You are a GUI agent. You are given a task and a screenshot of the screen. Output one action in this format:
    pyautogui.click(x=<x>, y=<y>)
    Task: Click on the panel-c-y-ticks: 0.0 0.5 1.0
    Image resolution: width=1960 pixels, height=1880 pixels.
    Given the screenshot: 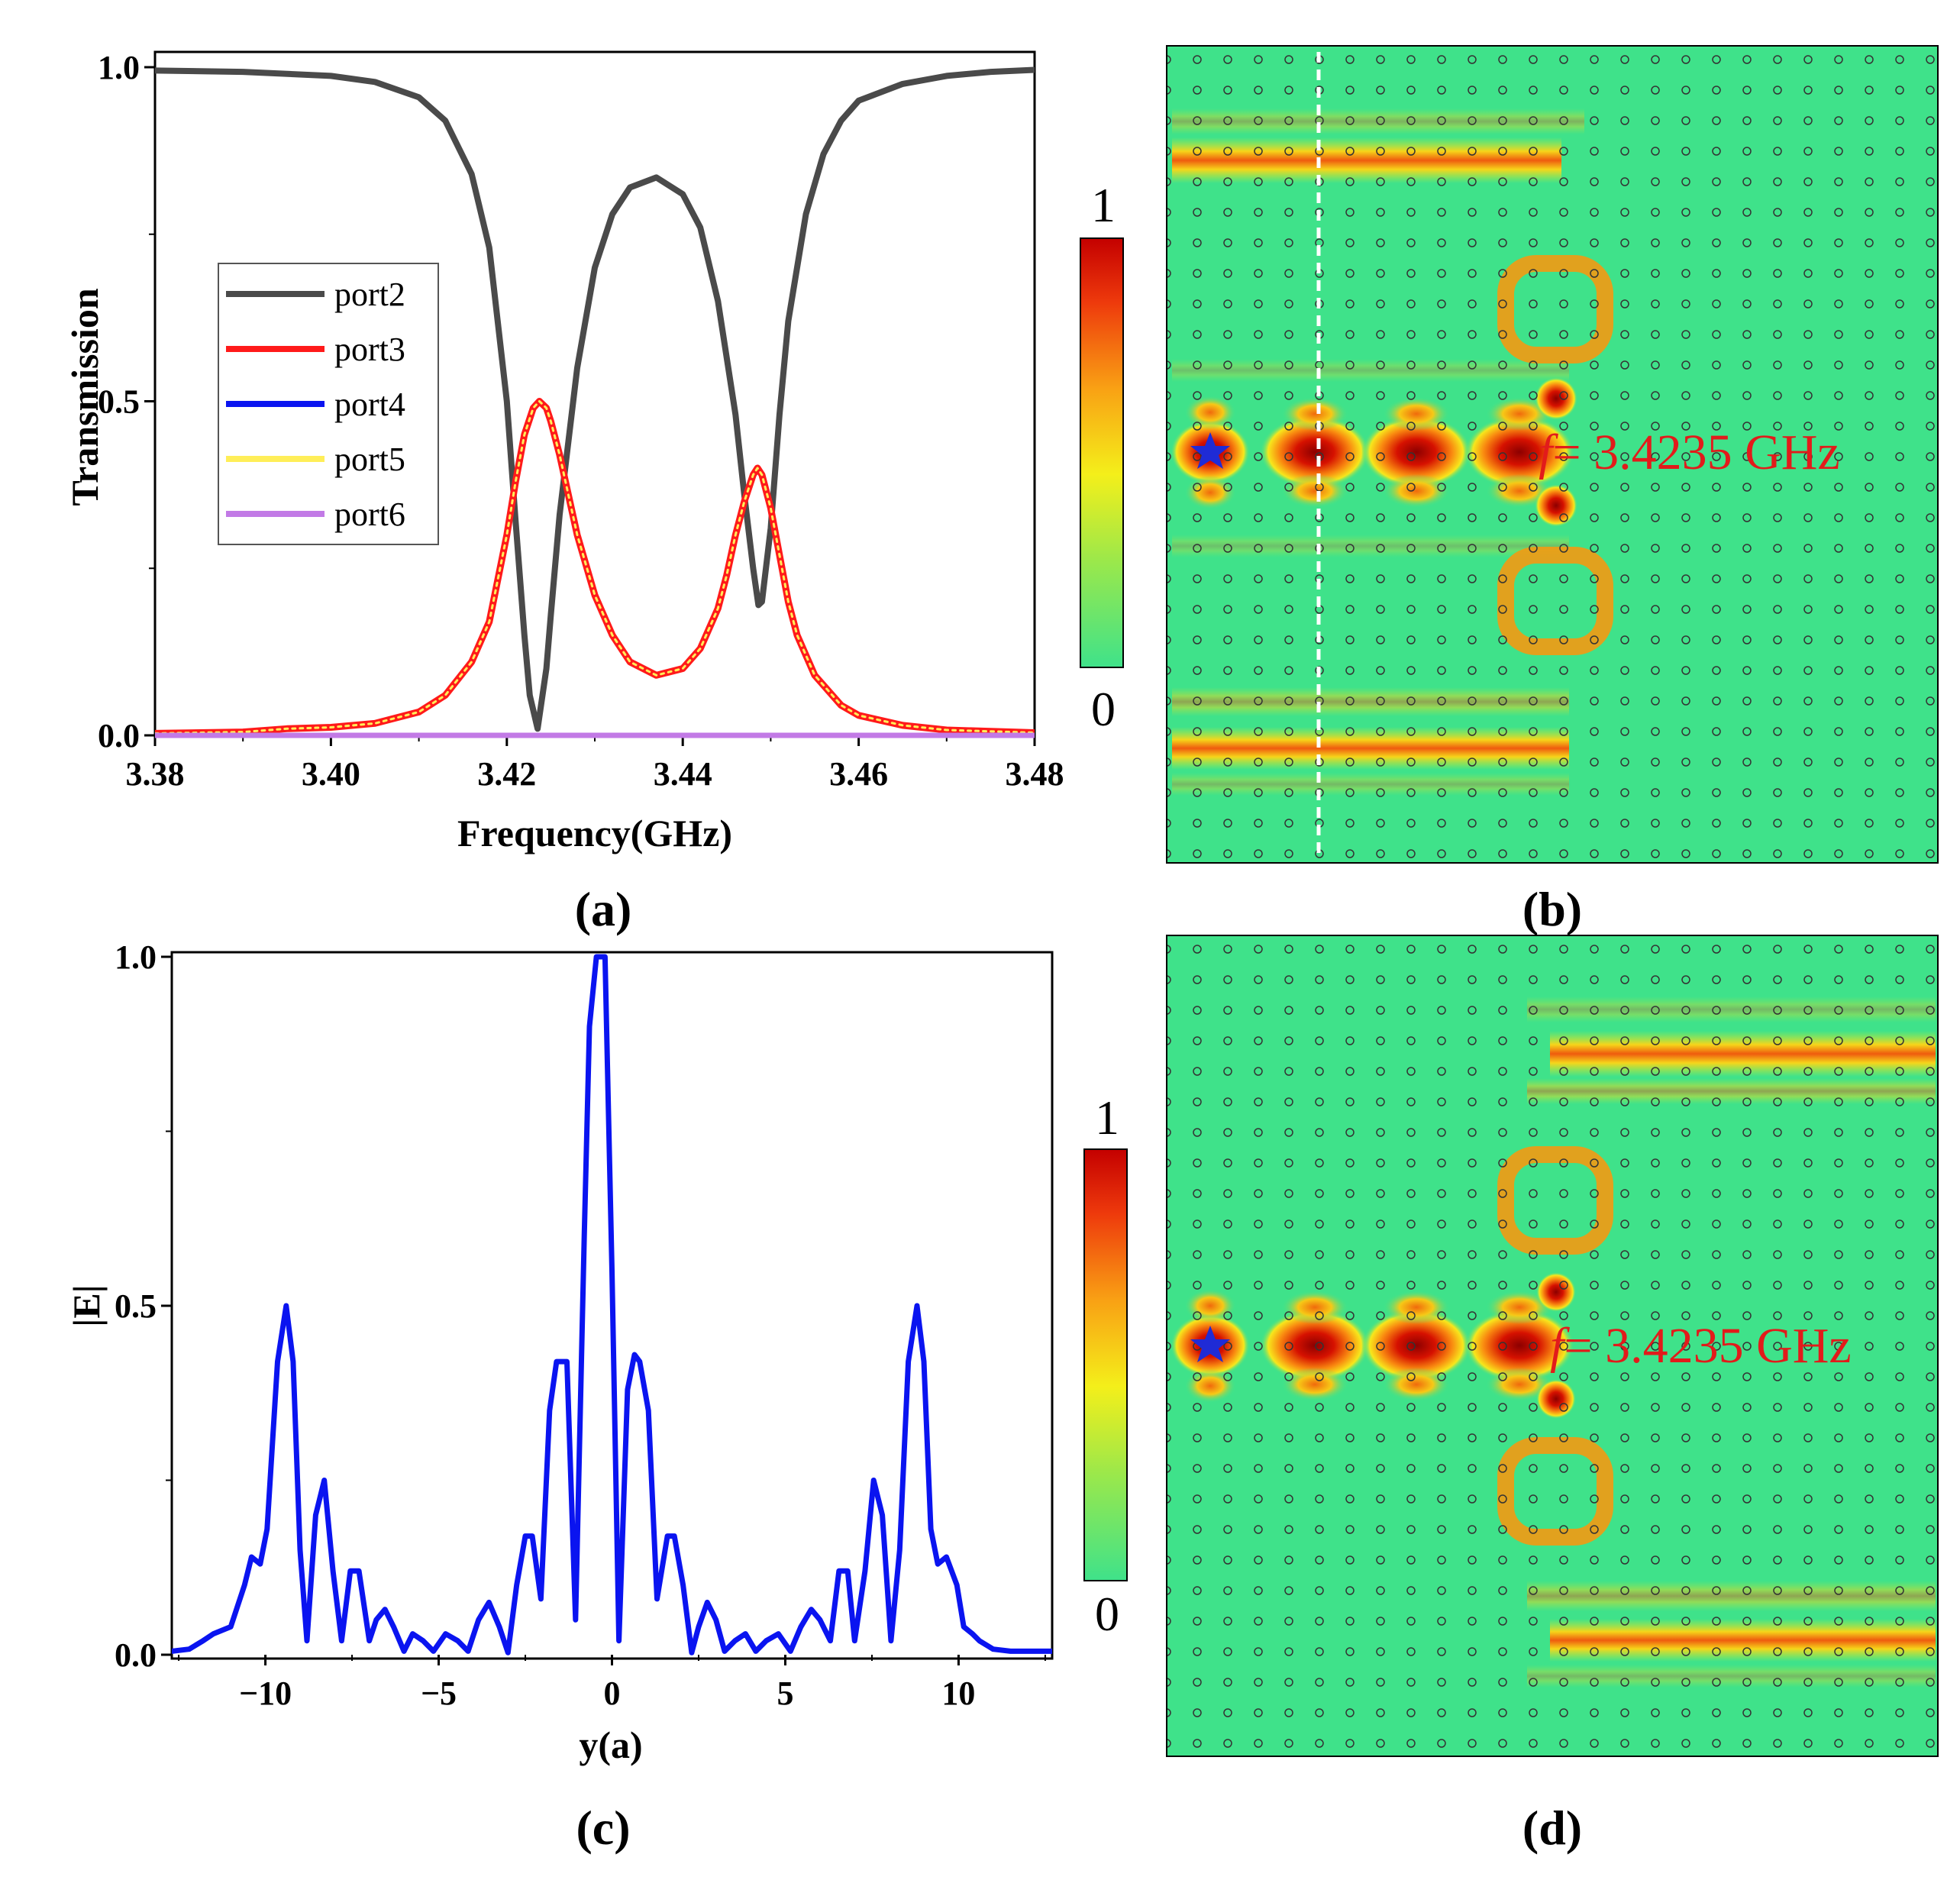 What is the action you would take?
    pyautogui.click(x=143, y=1306)
    